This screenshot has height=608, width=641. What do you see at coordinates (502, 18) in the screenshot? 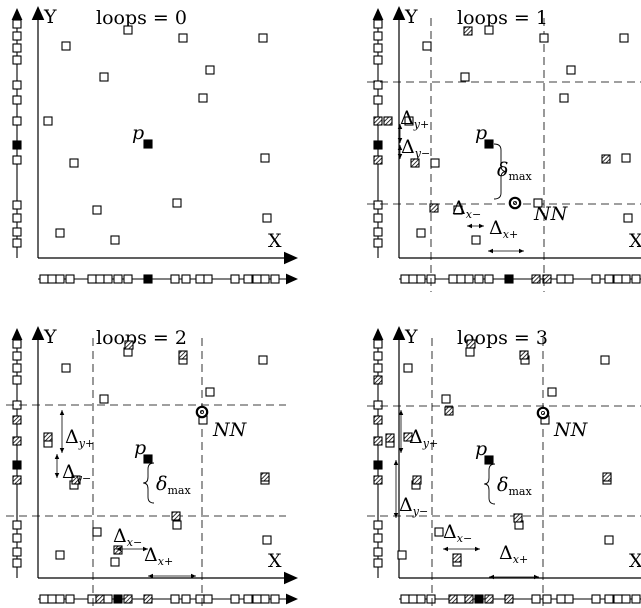
I see `panel-title: loops = 1` at bounding box center [502, 18].